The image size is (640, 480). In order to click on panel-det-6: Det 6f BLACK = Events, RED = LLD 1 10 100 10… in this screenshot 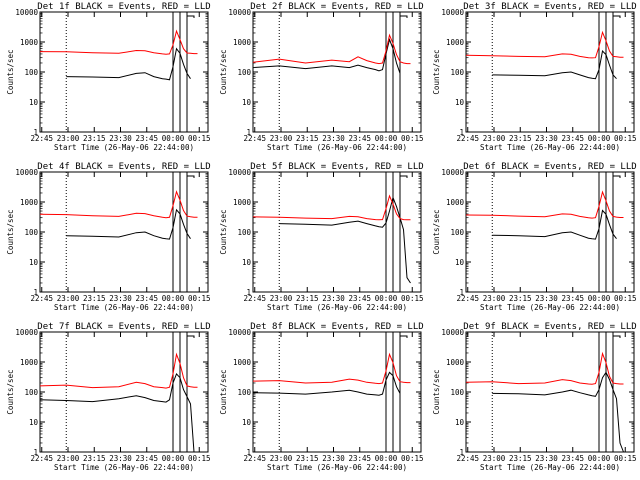, I will do `click(534, 237)`.